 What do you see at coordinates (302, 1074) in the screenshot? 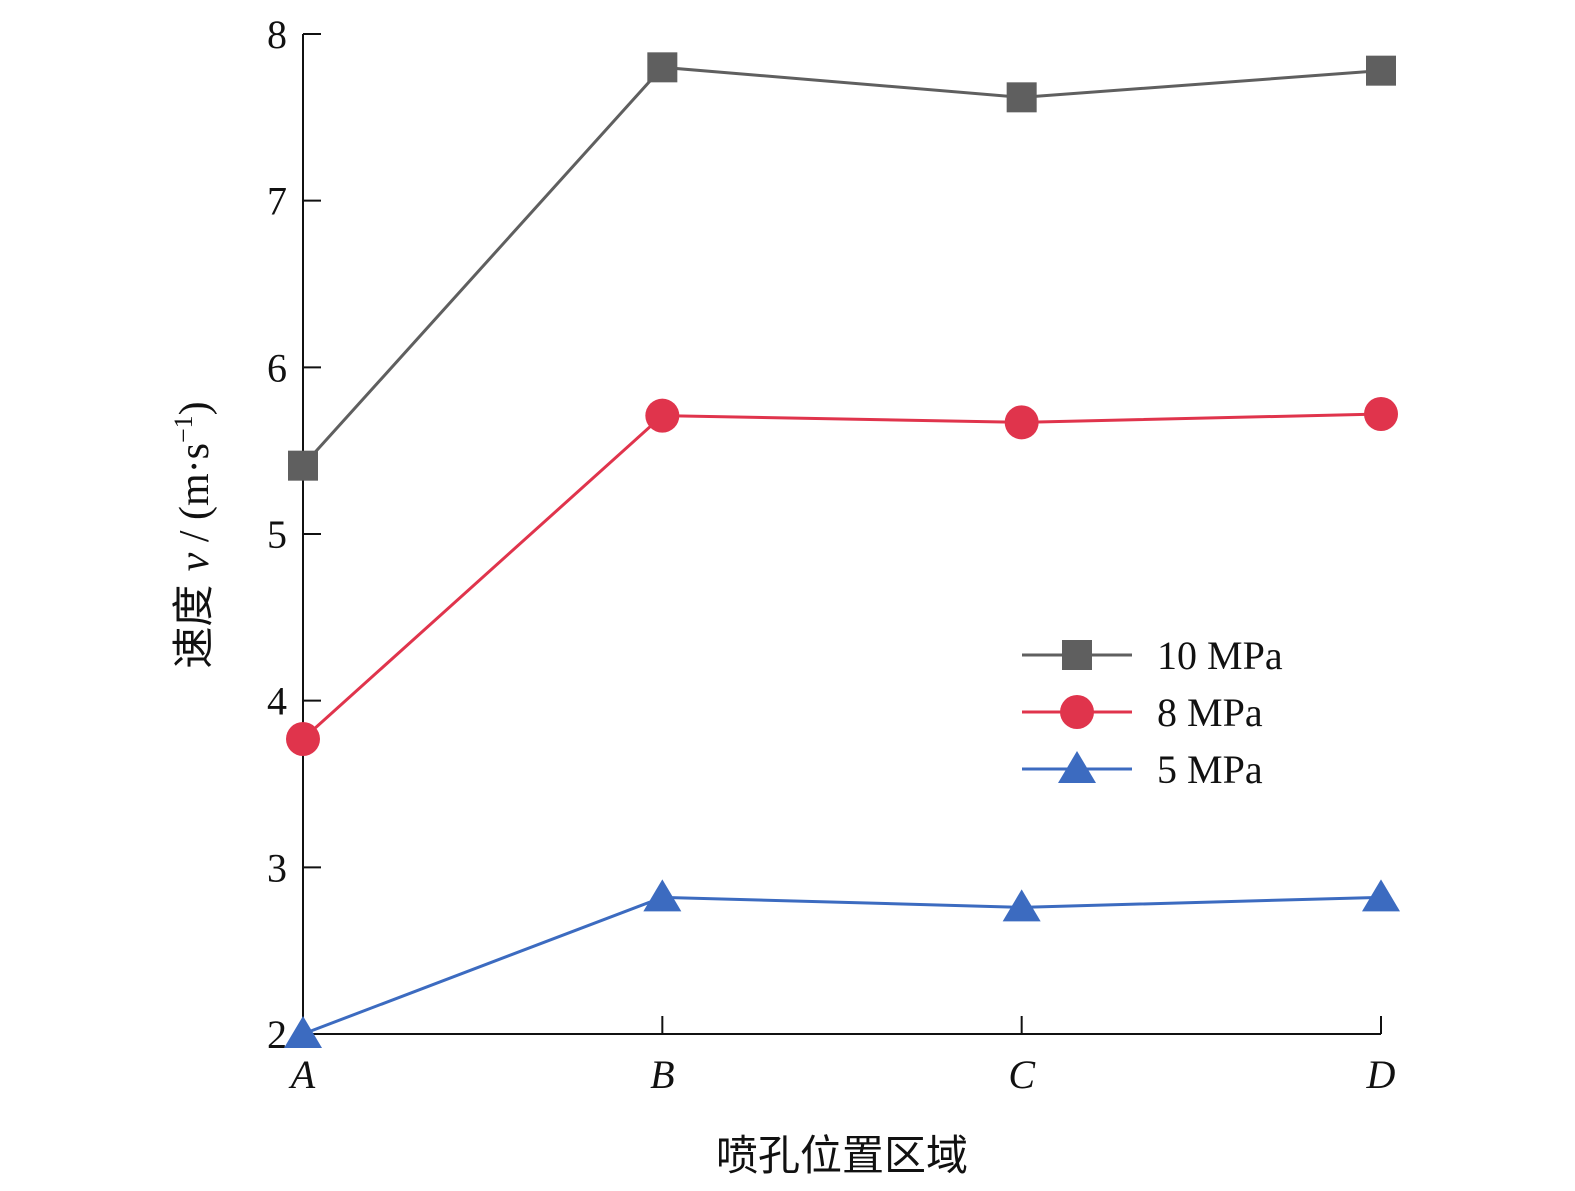
I see `x-tick-label: A` at bounding box center [302, 1074].